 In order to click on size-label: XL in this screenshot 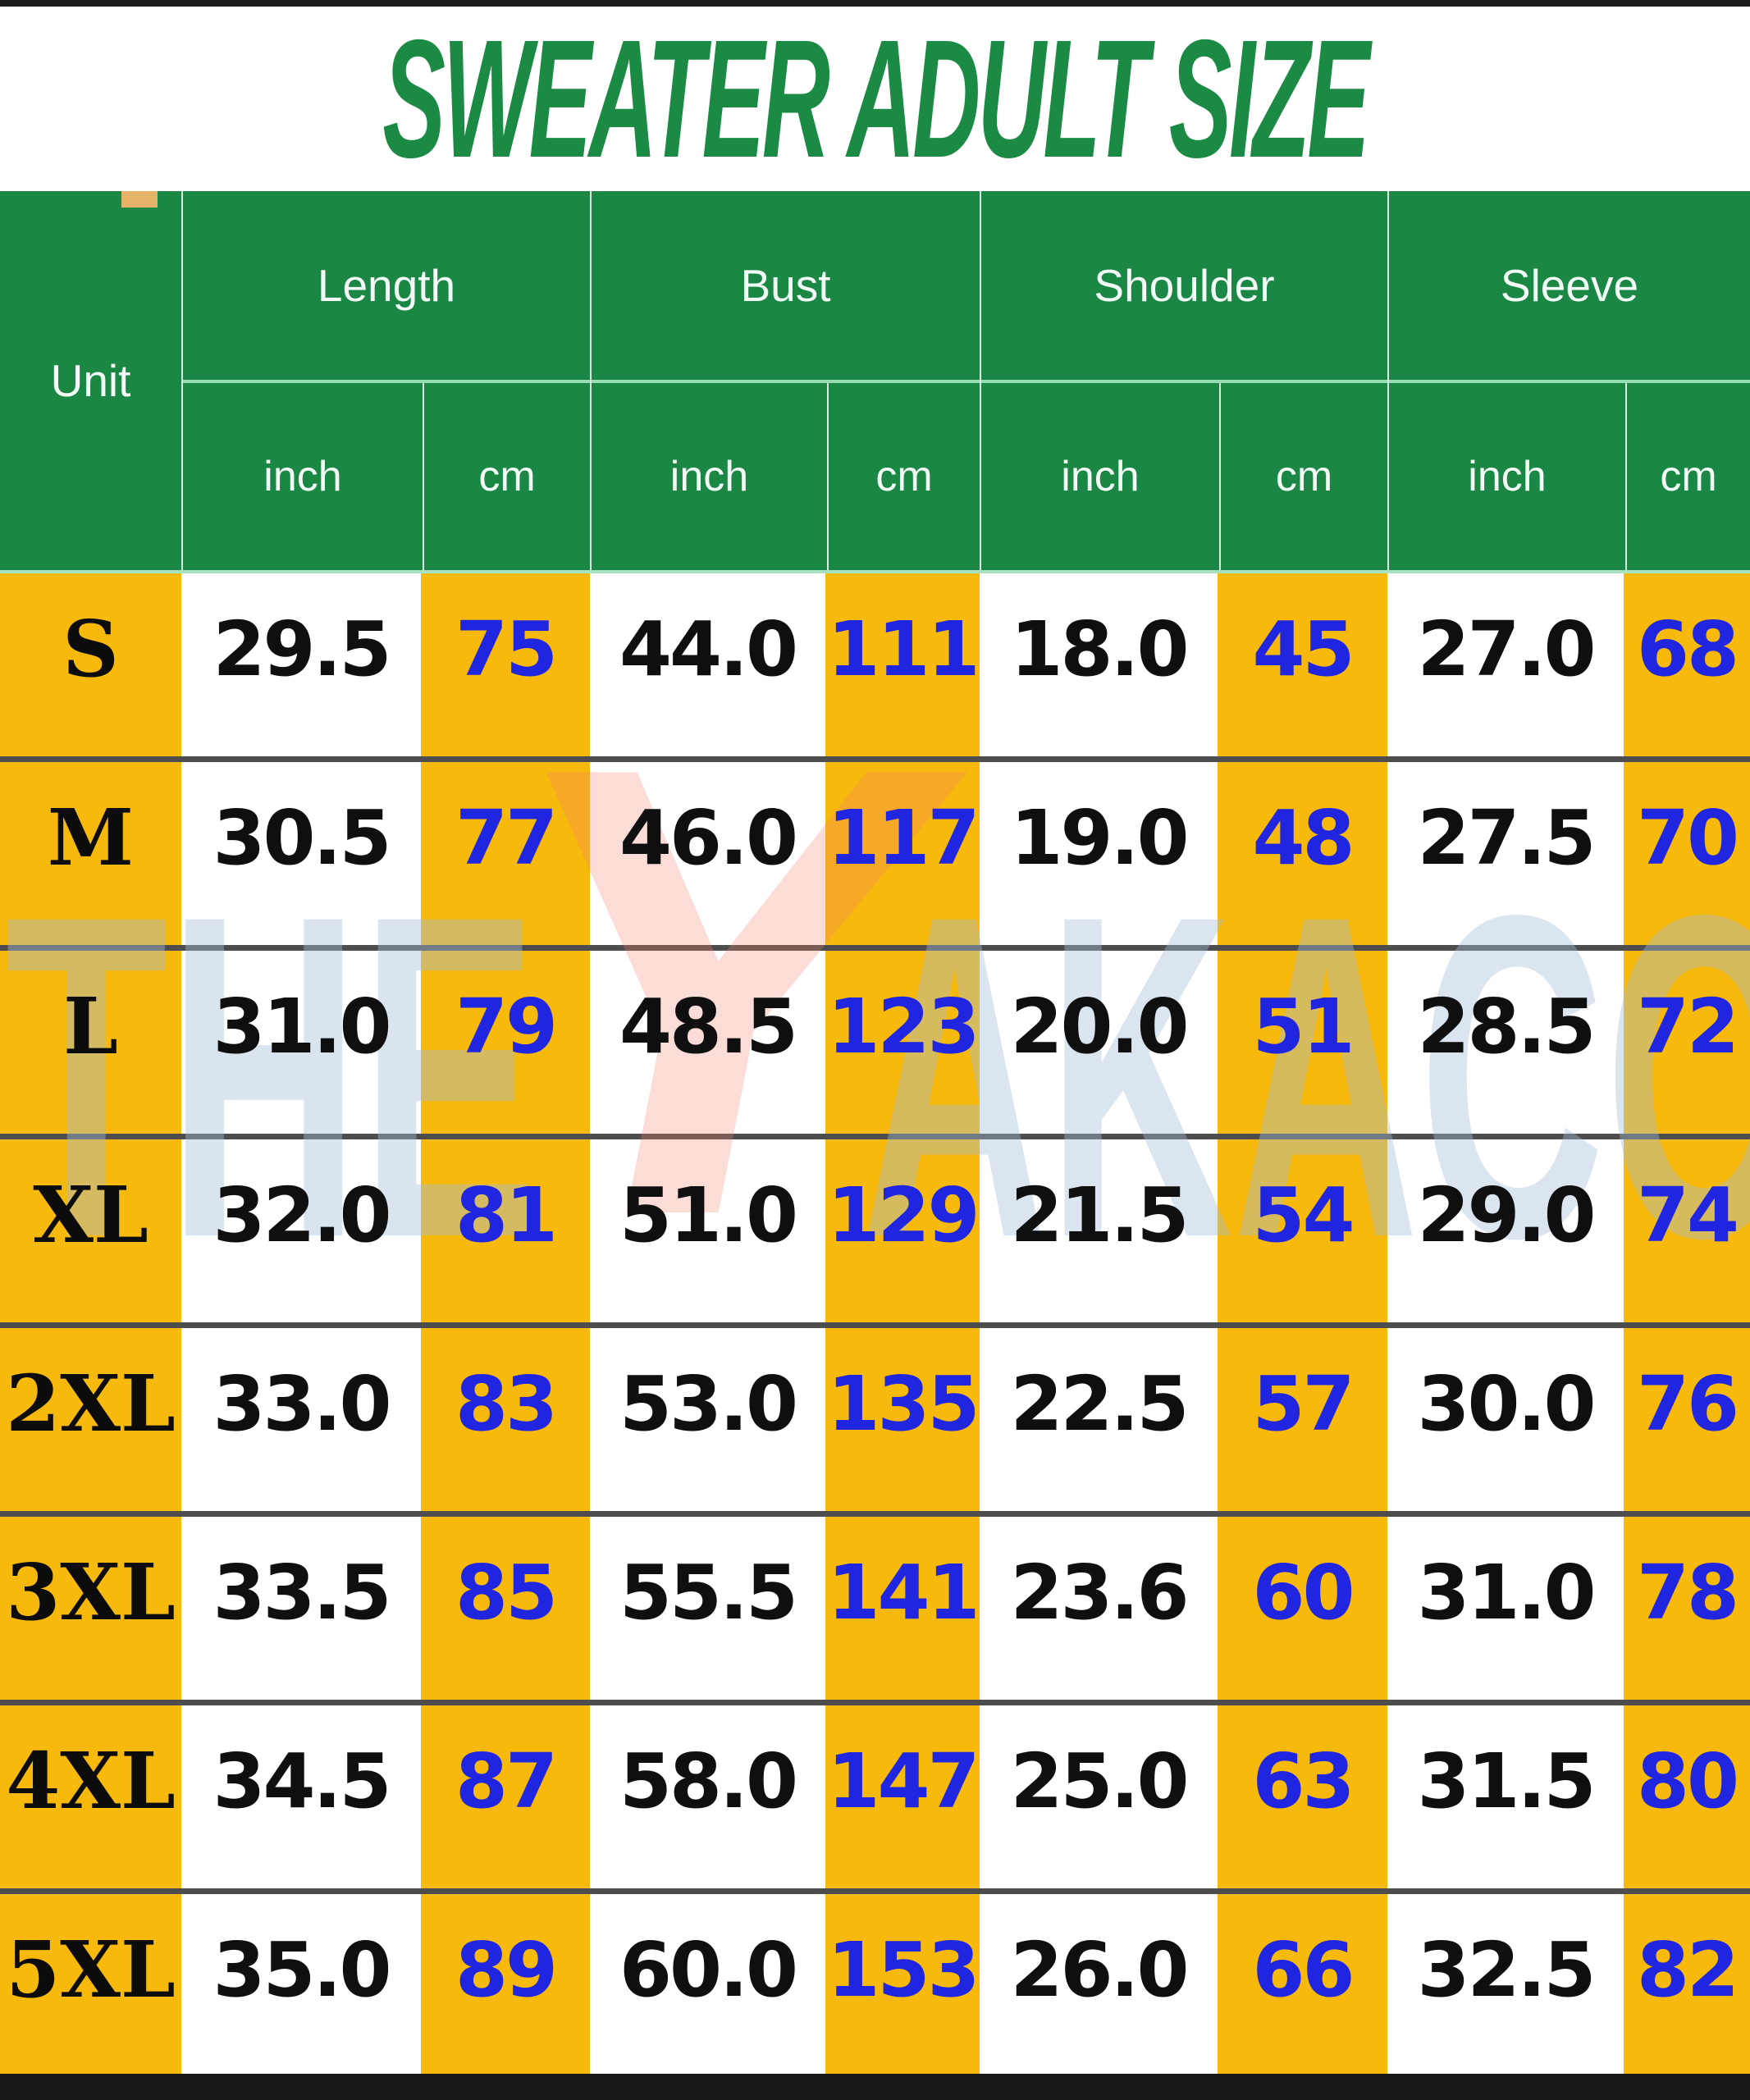, I will do `click(90, 1216)`.